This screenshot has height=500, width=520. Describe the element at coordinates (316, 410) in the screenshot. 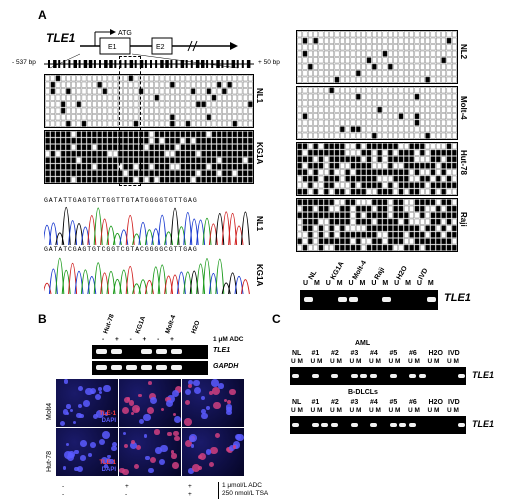

I see `um-label: U M` at that location.